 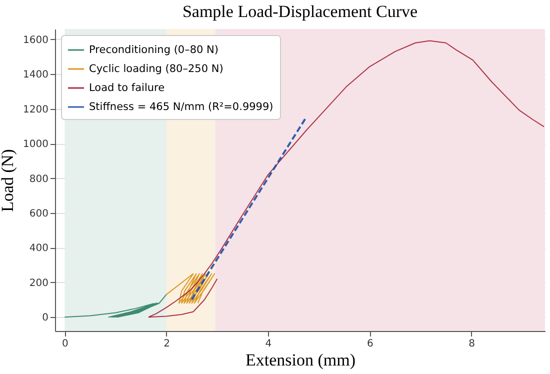 I want to click on x-tick-label: 0, so click(x=65, y=344).